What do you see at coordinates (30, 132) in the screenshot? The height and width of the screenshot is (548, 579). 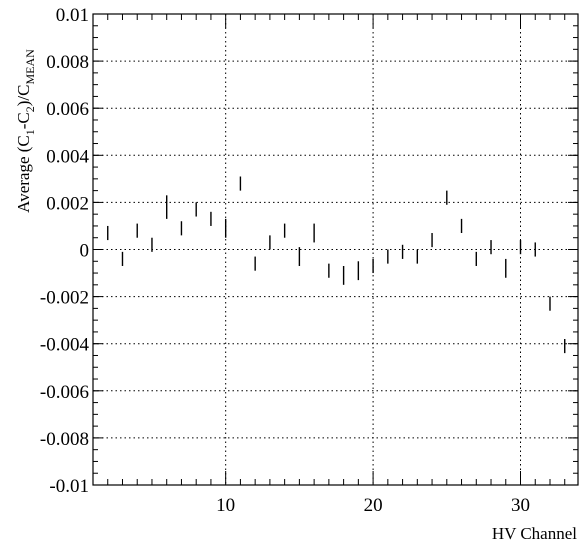 I see `y-axis-title-sub1: 1` at bounding box center [30, 132].